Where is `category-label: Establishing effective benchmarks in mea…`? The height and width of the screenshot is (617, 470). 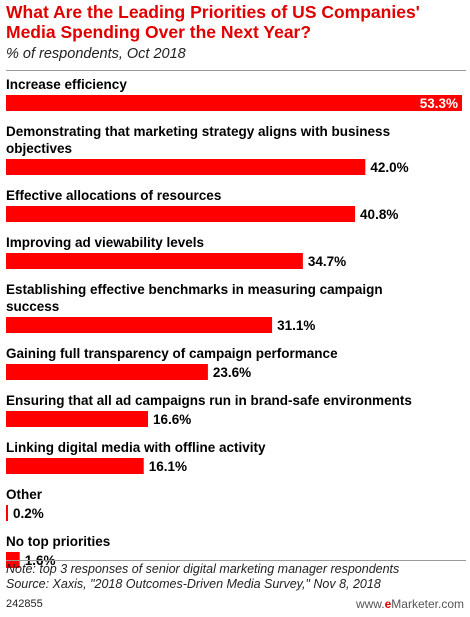 category-label: Establishing effective benchmarks in mea… is located at coordinates (194, 289).